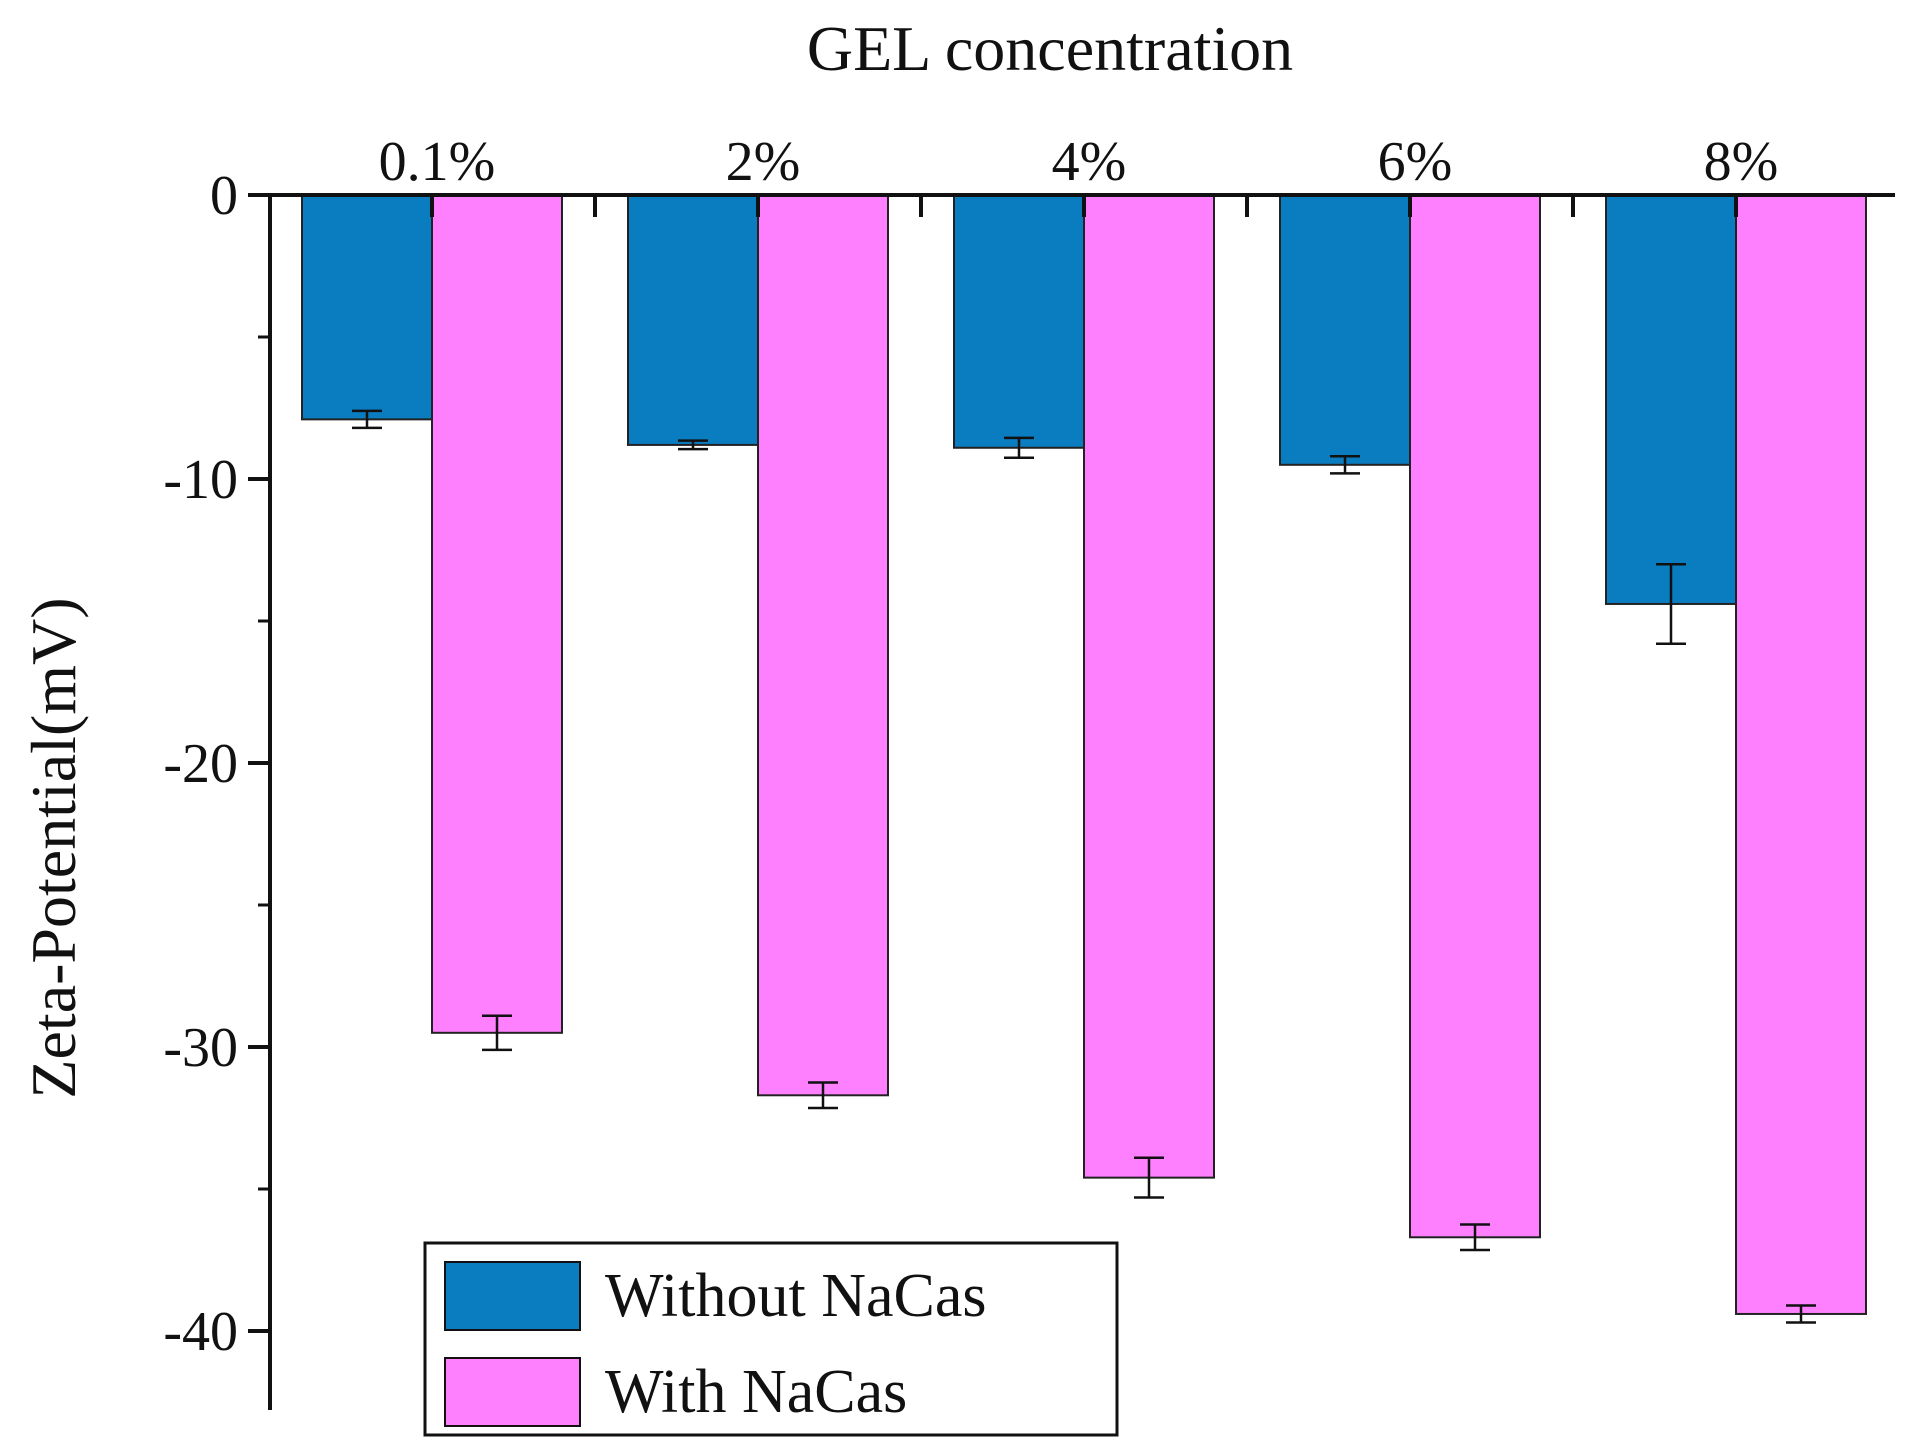 This screenshot has width=1909, height=1455. I want to click on x-tick-label-2: 4%, so click(1089, 162).